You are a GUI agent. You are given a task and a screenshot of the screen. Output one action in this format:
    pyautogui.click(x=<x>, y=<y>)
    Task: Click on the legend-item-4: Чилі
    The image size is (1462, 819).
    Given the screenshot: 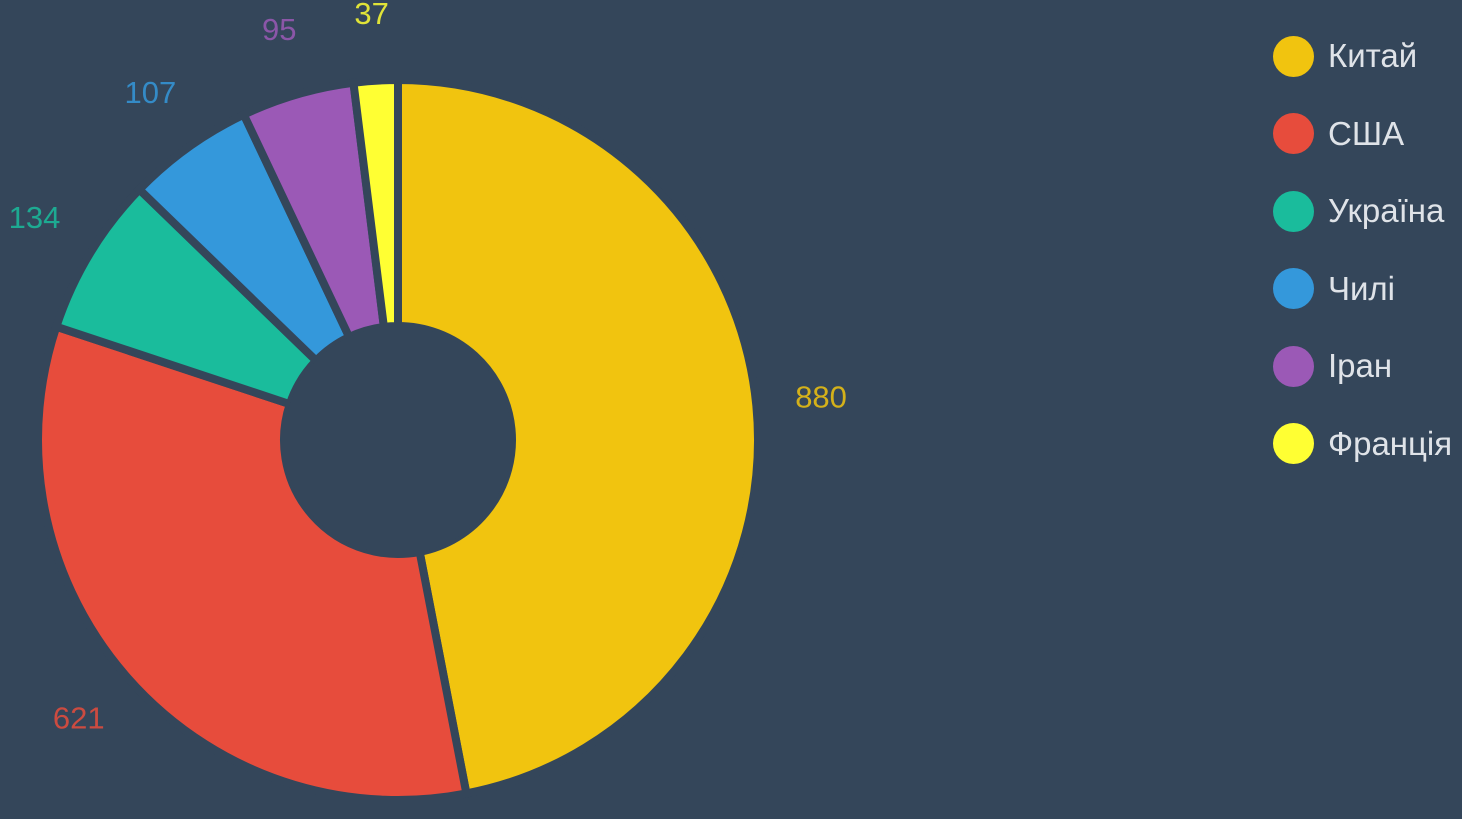 What is the action you would take?
    pyautogui.click(x=1362, y=289)
    